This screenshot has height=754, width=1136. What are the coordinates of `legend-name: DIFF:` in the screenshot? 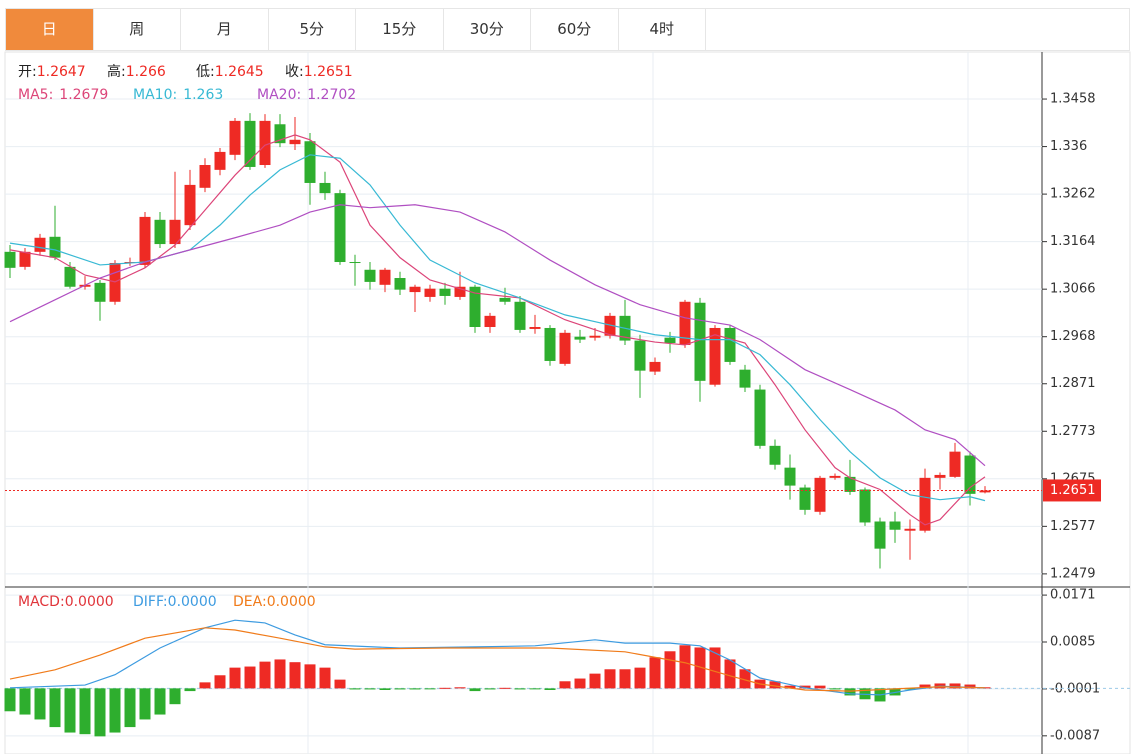 It's located at (150, 602).